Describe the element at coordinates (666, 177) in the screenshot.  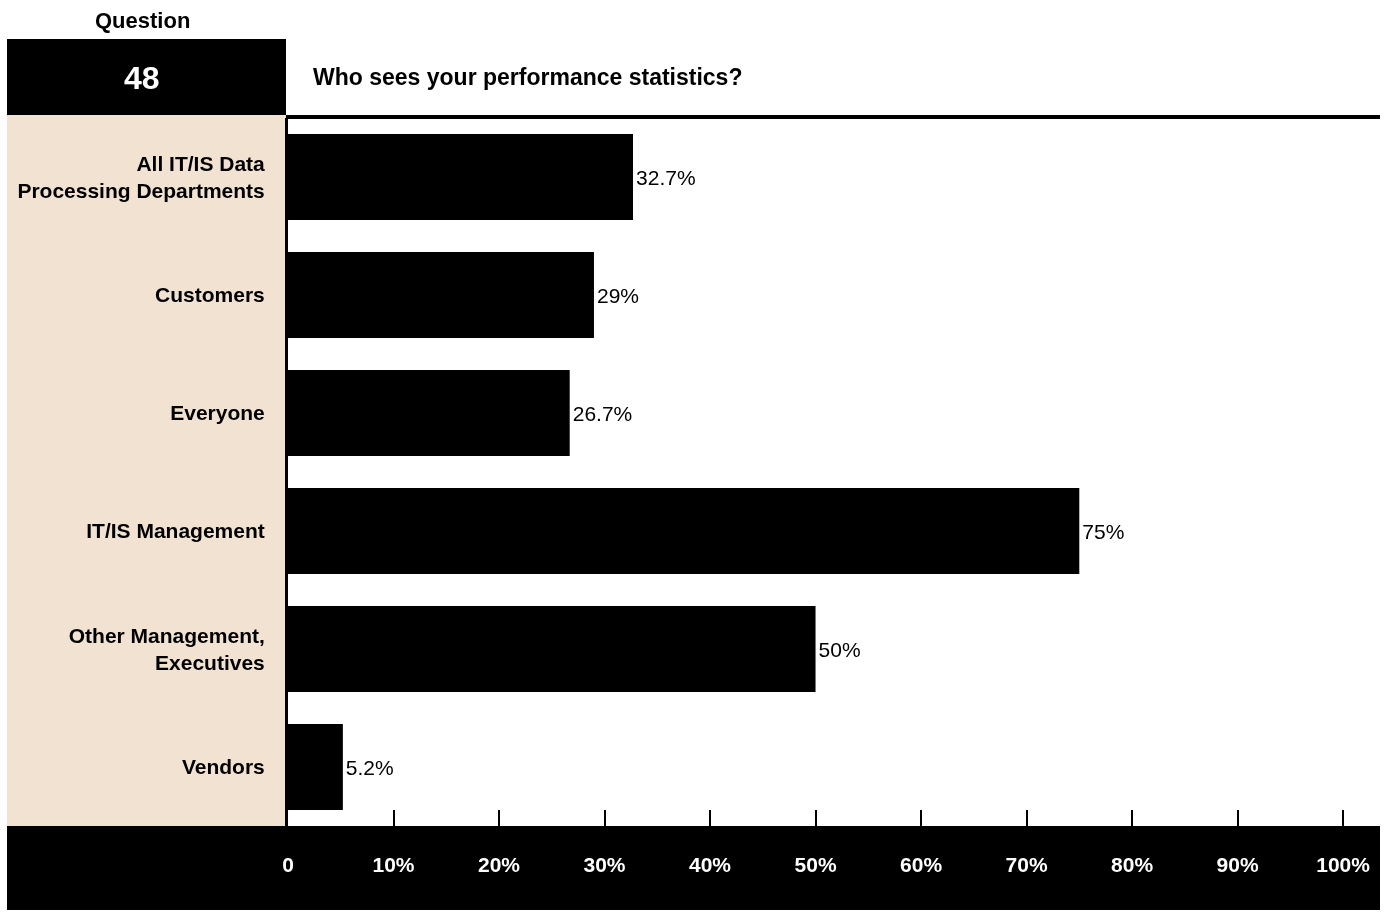
I see `data-label: 32.7%` at that location.